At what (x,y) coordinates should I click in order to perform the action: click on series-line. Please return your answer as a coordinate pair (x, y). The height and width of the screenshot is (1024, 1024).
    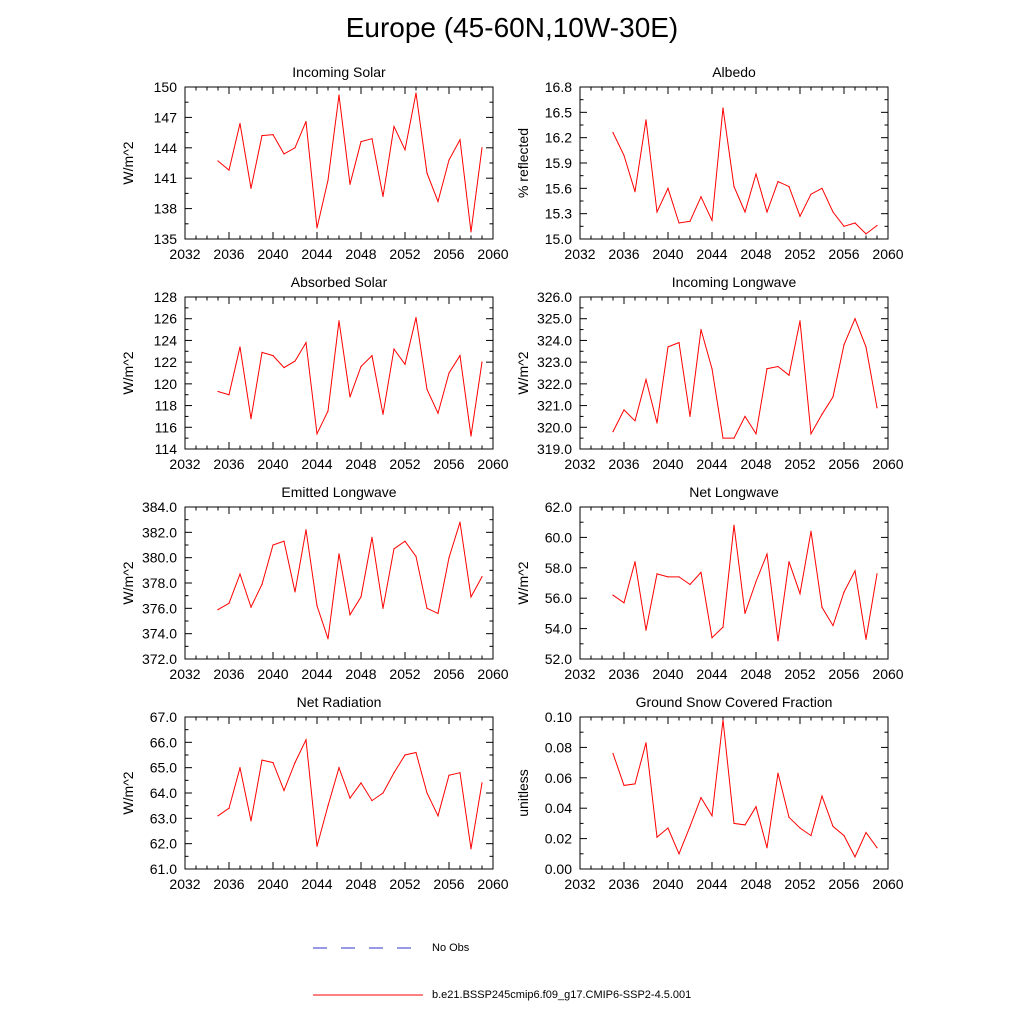
    Looking at the image, I should click on (350, 162).